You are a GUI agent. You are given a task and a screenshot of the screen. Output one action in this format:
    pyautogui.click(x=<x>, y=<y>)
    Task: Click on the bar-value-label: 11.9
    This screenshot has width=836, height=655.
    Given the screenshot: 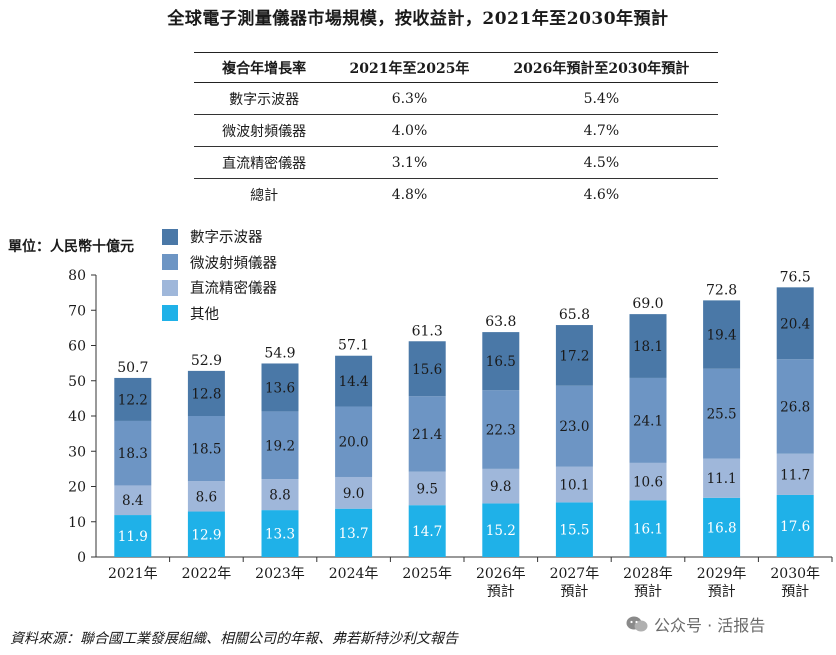 What is the action you would take?
    pyautogui.click(x=133, y=537)
    